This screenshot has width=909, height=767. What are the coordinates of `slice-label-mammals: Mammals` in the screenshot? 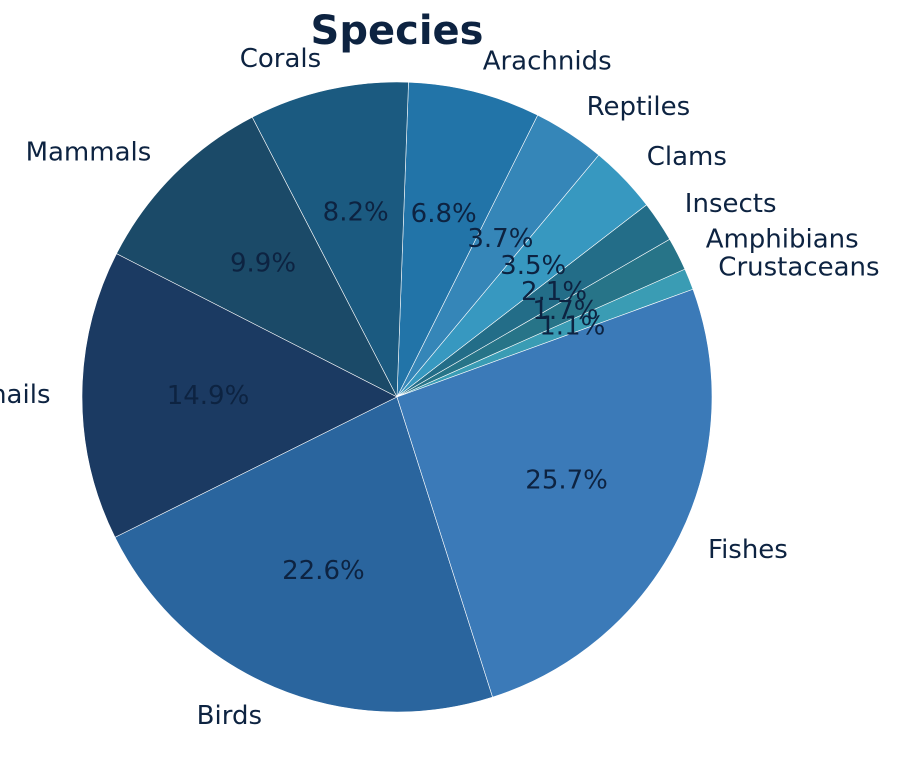 It's located at (89, 153).